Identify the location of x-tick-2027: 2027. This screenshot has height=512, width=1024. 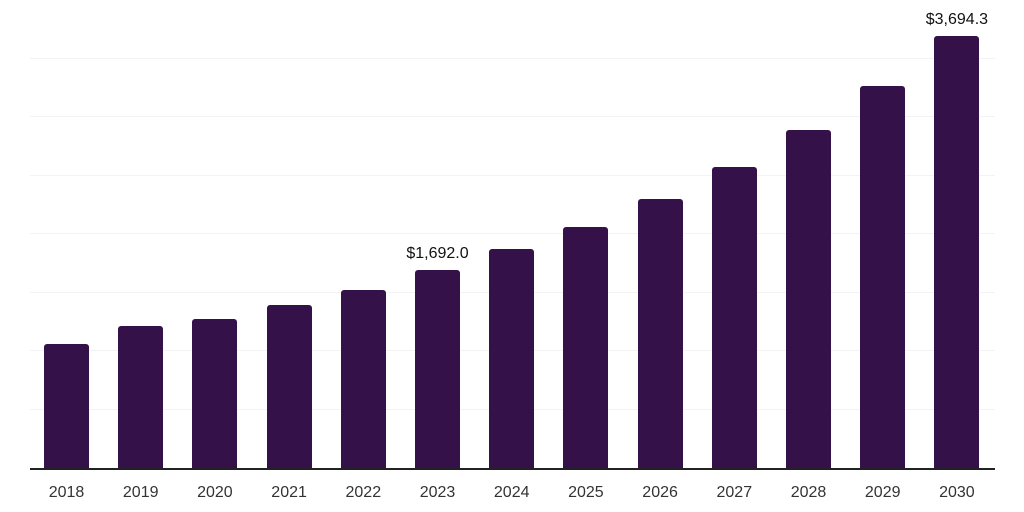
(734, 492).